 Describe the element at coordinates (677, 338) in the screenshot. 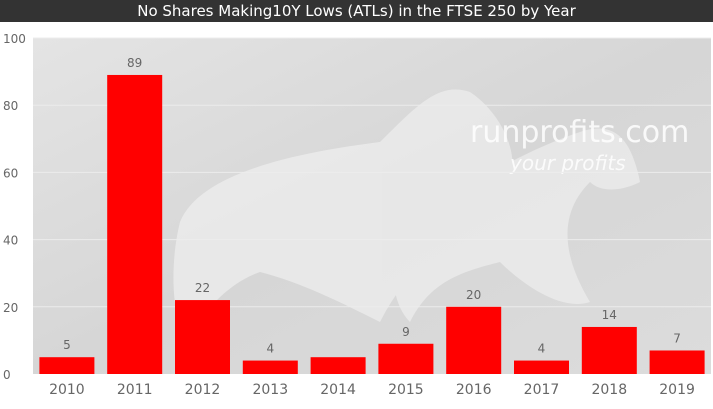

I see `data-label-2019: 7` at that location.